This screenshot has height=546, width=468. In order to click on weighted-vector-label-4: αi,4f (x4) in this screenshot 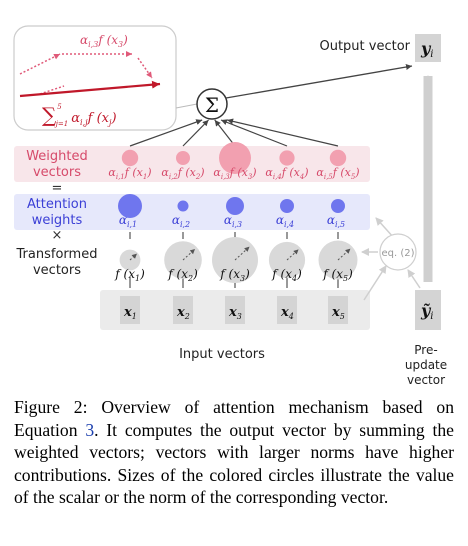, I will do `click(286, 173)`.